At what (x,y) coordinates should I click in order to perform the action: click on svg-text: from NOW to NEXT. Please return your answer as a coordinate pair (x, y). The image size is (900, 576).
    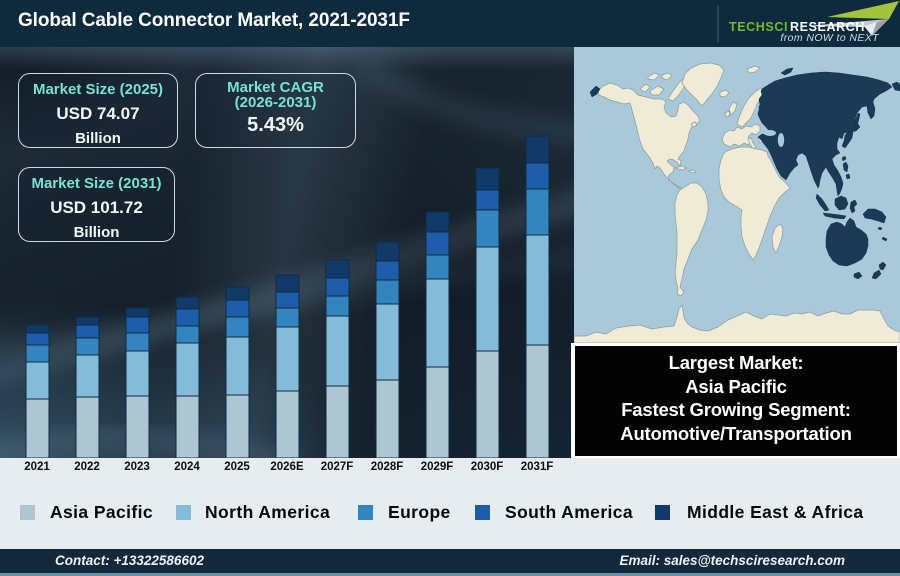
    Looking at the image, I should click on (830, 38).